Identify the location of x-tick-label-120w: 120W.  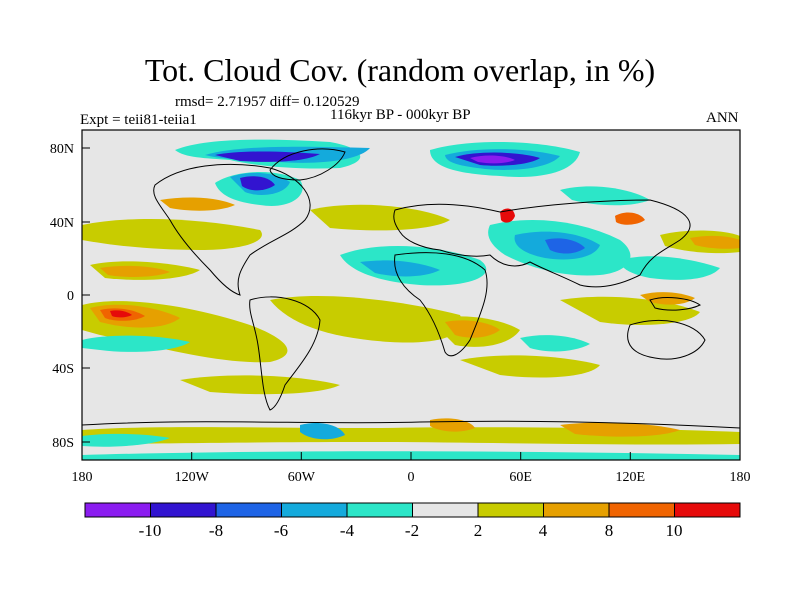
(192, 477).